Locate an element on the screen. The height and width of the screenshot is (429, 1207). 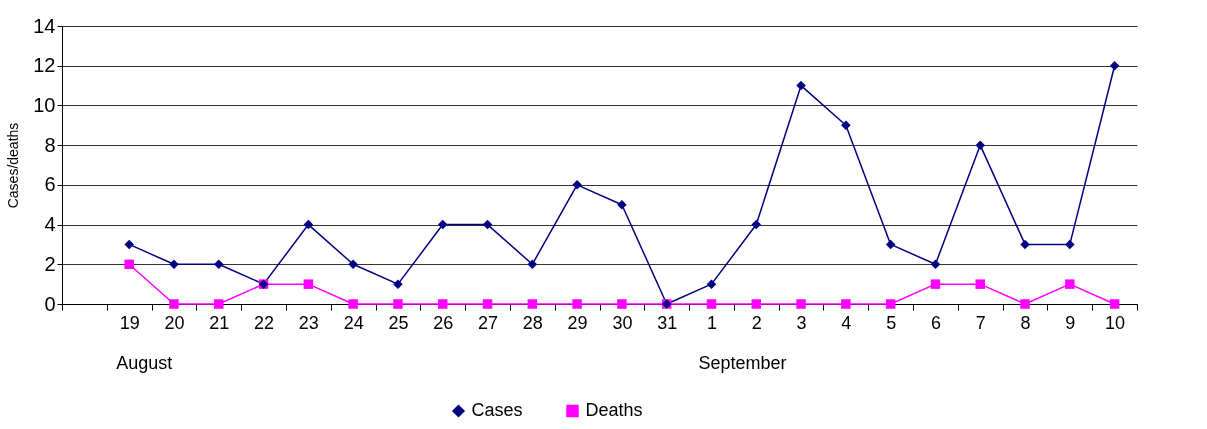
x-tick-label: 4 is located at coordinates (846, 322).